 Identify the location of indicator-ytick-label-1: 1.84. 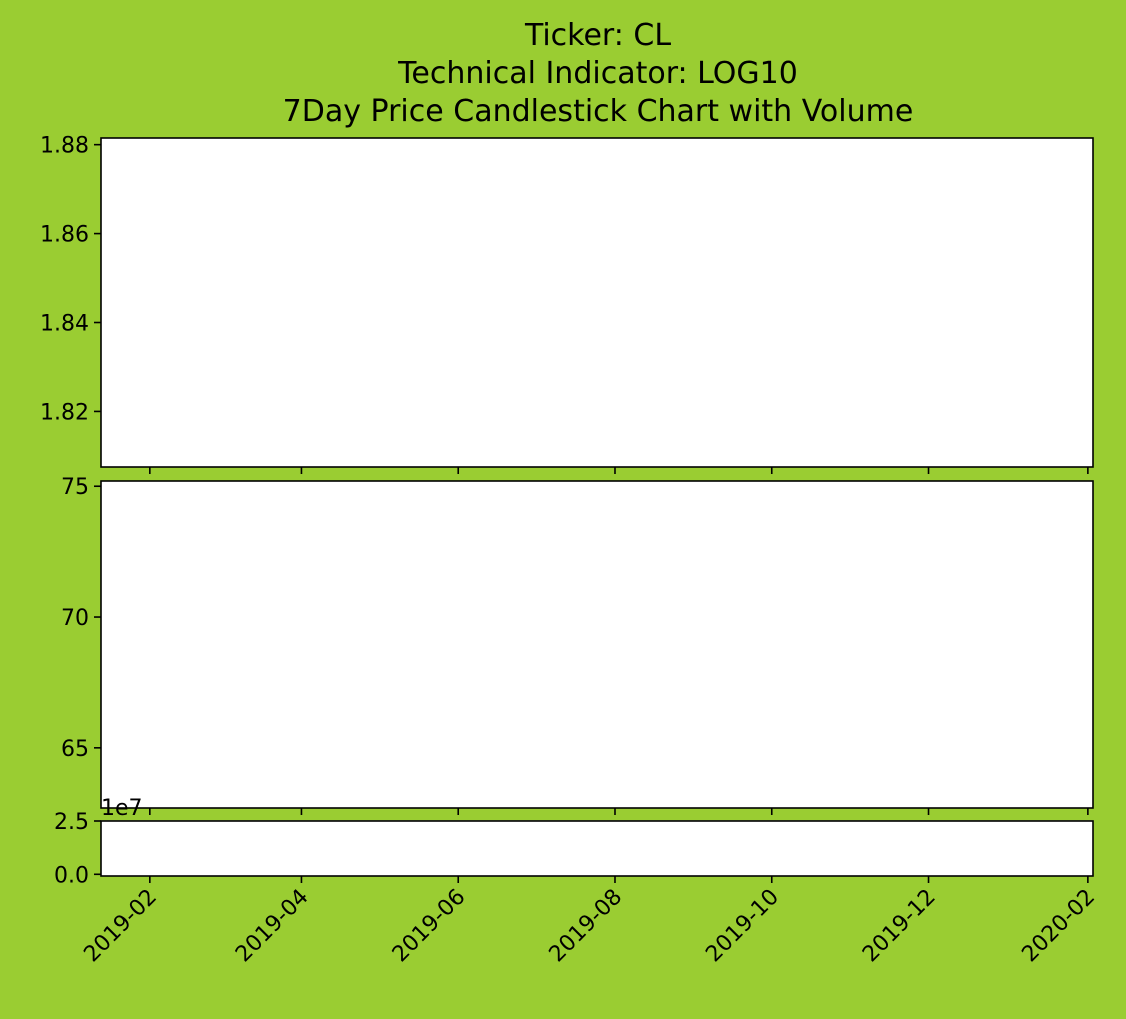
(64, 324).